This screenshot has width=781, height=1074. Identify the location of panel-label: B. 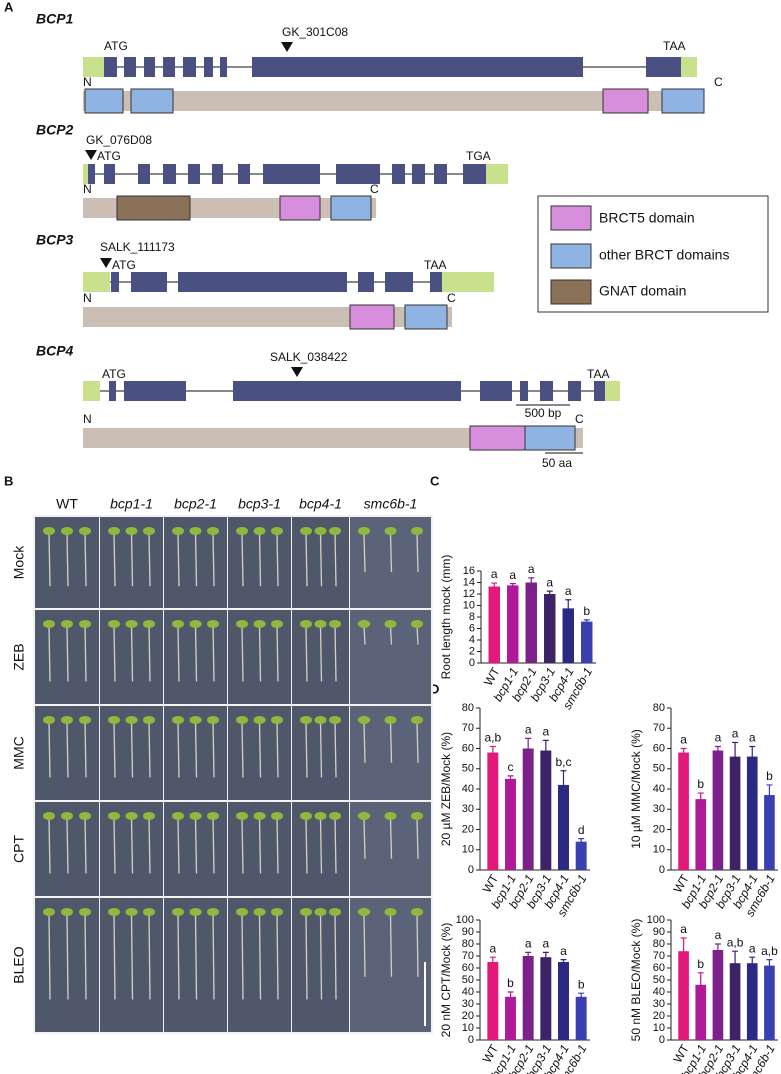
(8, 480).